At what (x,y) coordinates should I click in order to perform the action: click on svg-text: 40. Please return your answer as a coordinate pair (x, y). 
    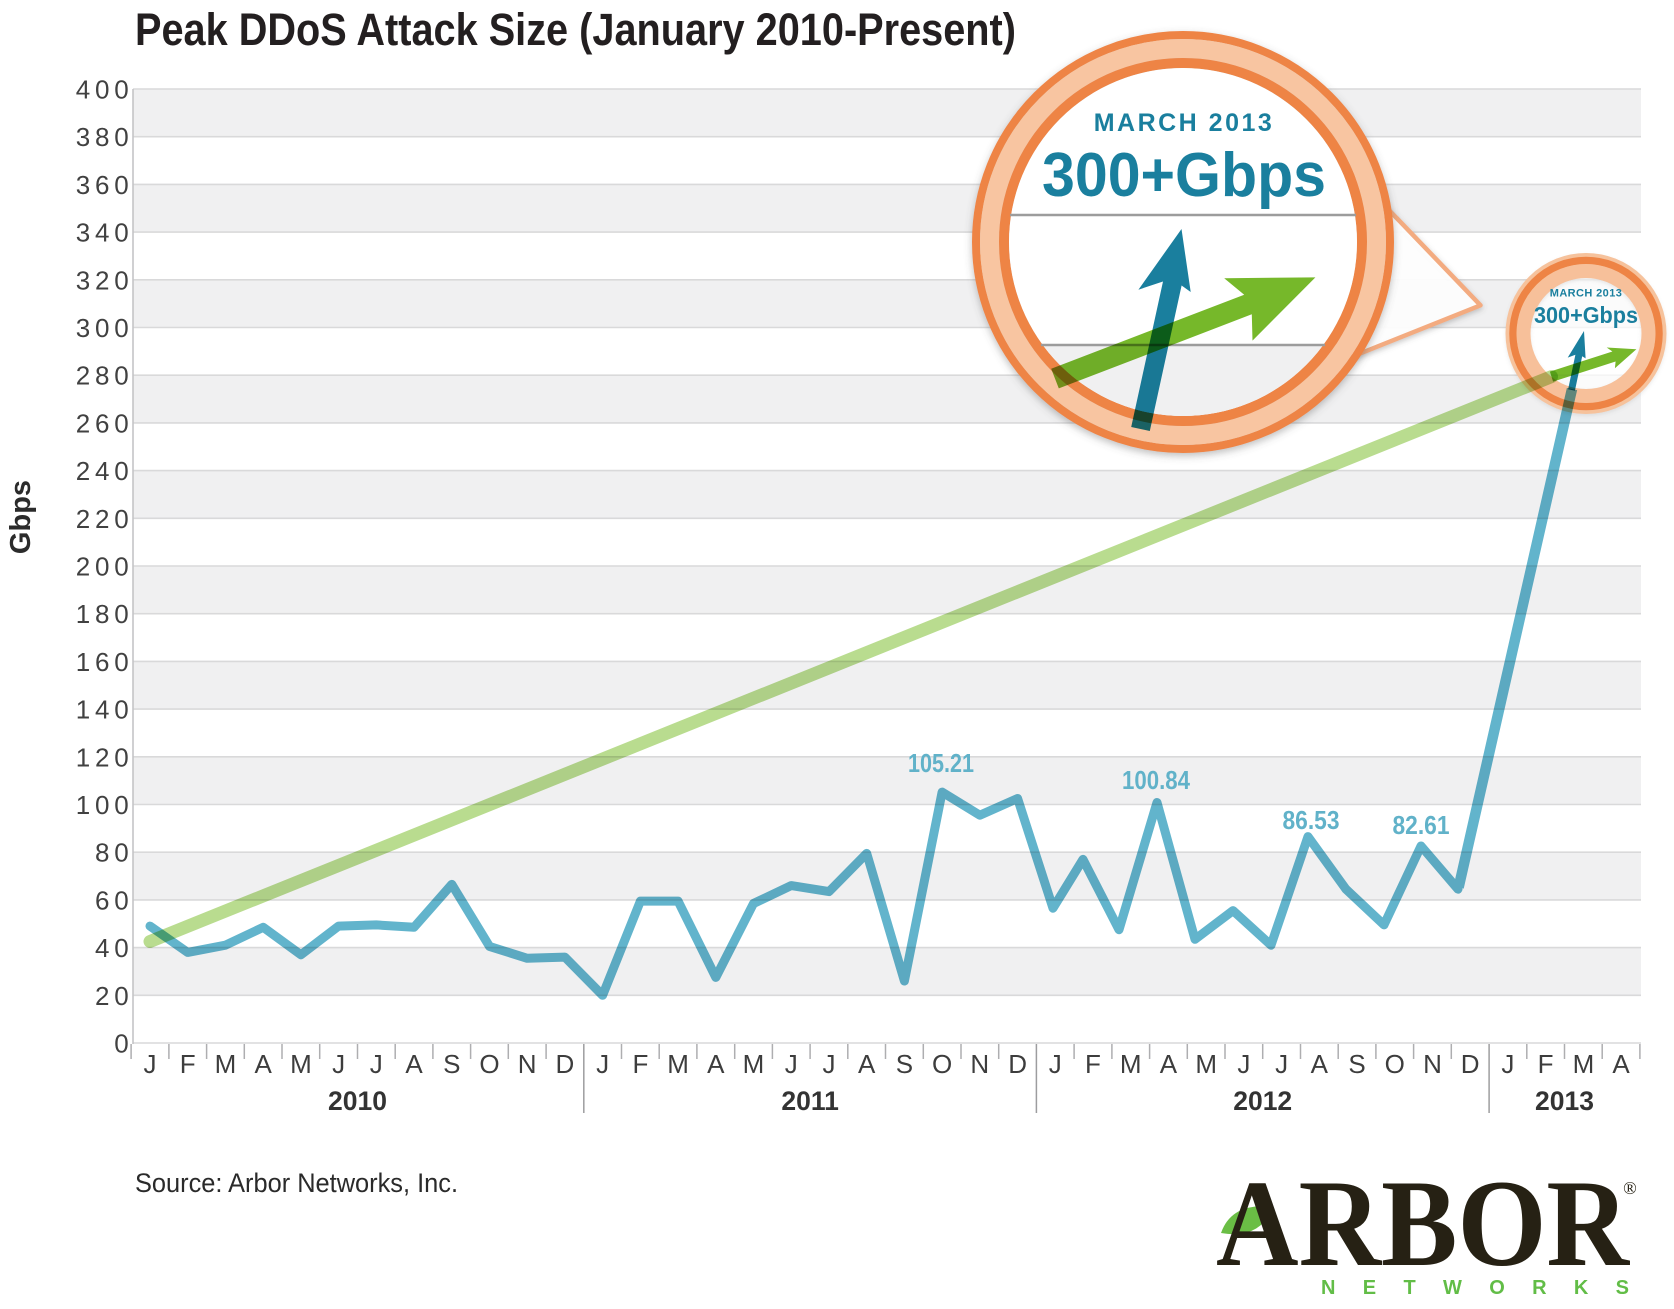
    Looking at the image, I should click on (114, 948).